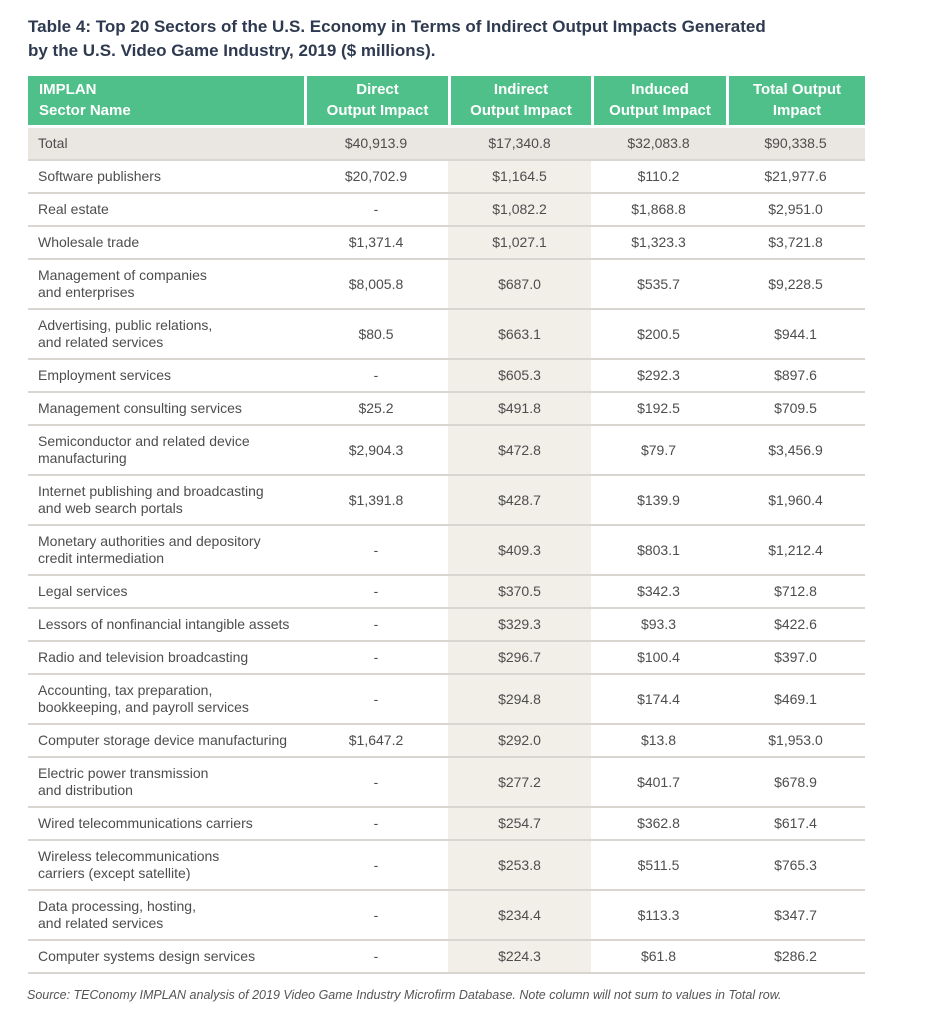 This screenshot has width=933, height=1024. Describe the element at coordinates (376, 144) in the screenshot. I see `direct-value-cell: $40,913.9` at that location.